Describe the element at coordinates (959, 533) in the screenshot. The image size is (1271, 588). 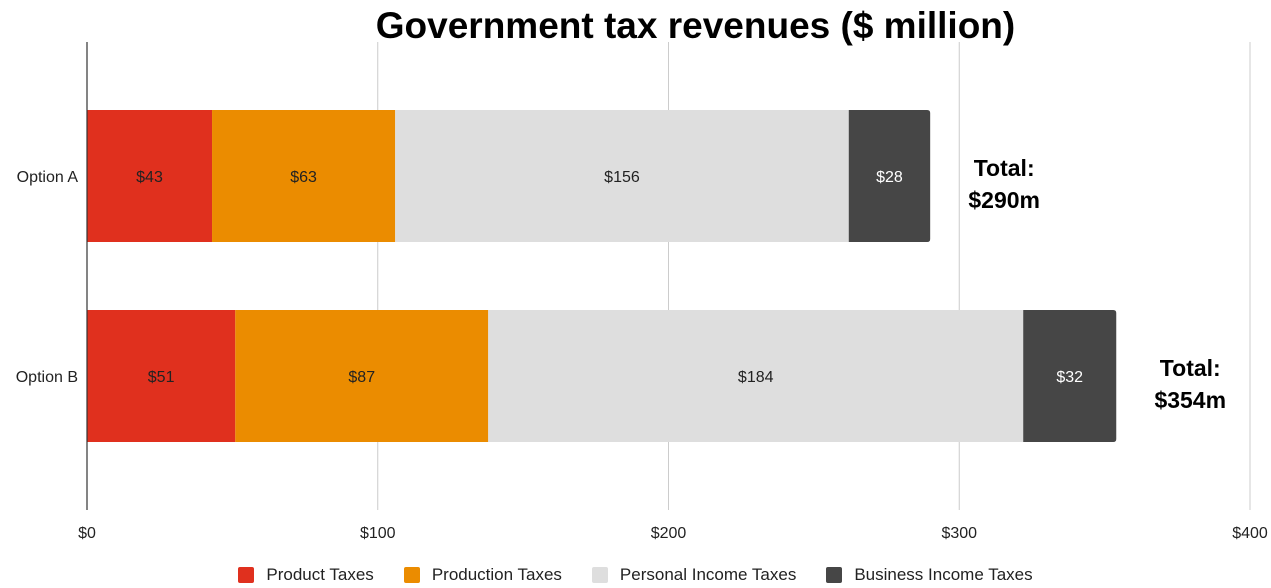
I see `x-tick-label: $300` at that location.